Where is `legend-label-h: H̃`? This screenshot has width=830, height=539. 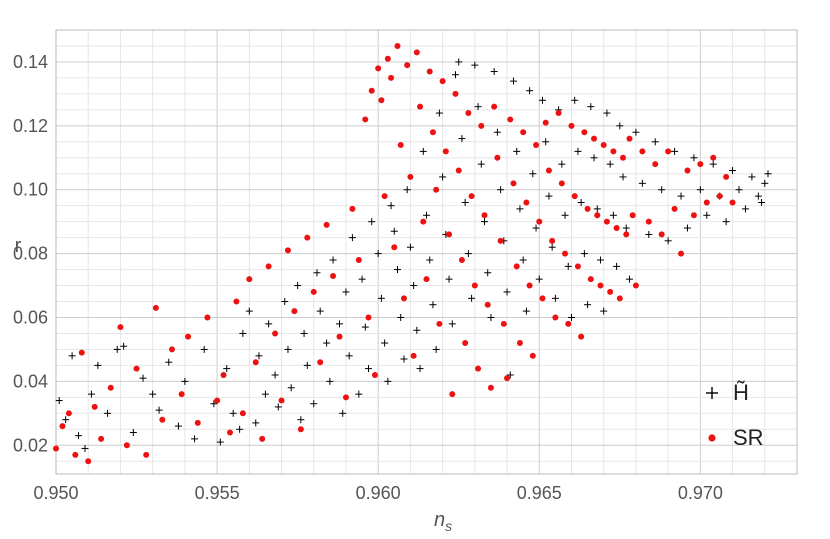
legend-label-h: H̃ is located at coordinates (741, 392).